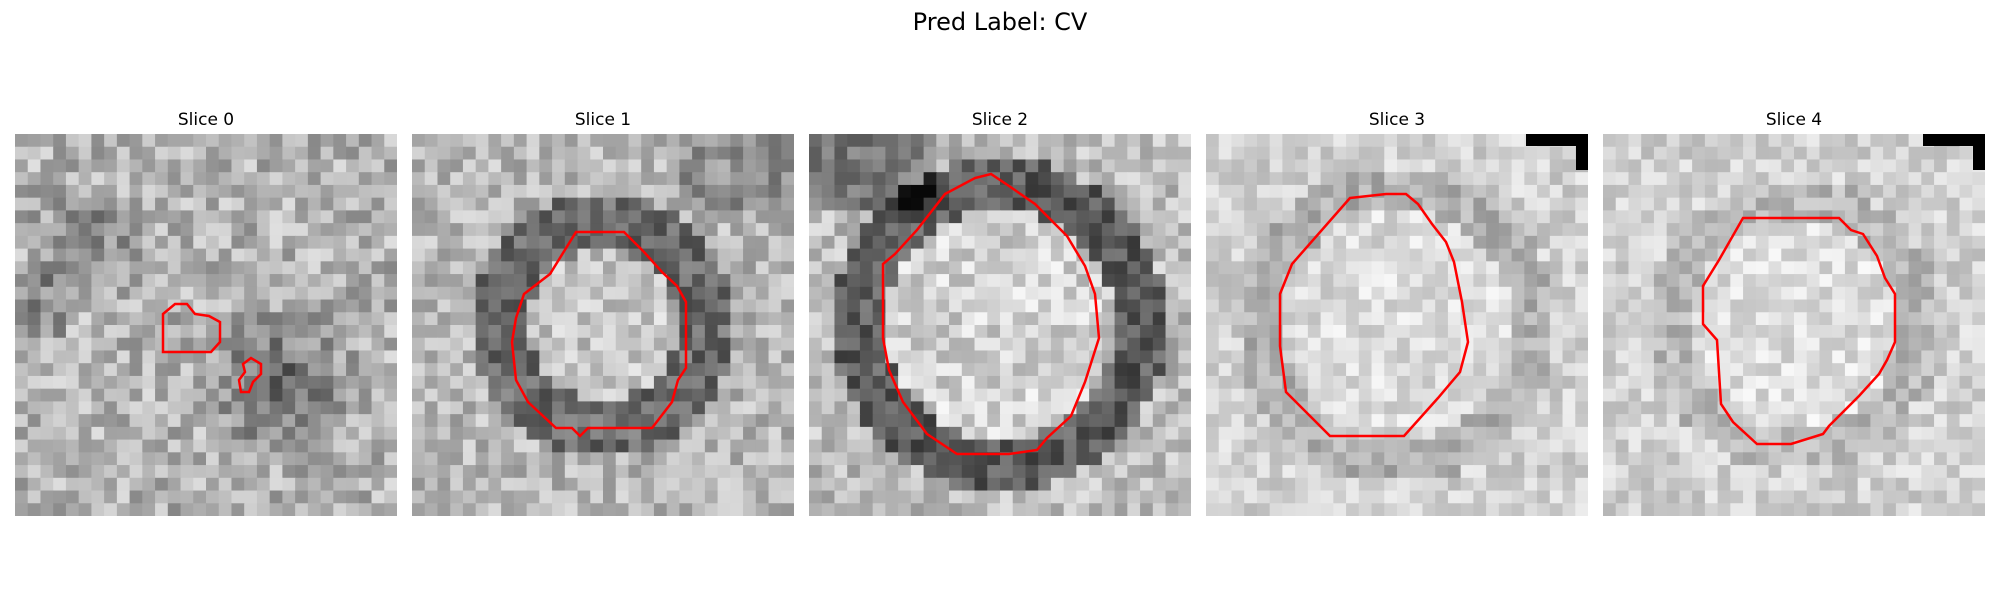 The width and height of the screenshot is (2000, 600). Describe the element at coordinates (1000, 120) in the screenshot. I see `slice-title-2: Slice 2` at that location.